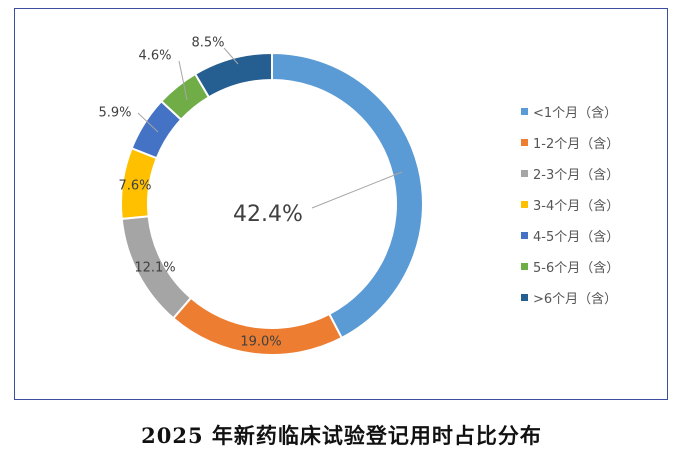 Image resolution: width=683 pixels, height=459 pixels. What do you see at coordinates (576, 175) in the screenshot?
I see `legend-label: 2-3个月（含）` at bounding box center [576, 175].